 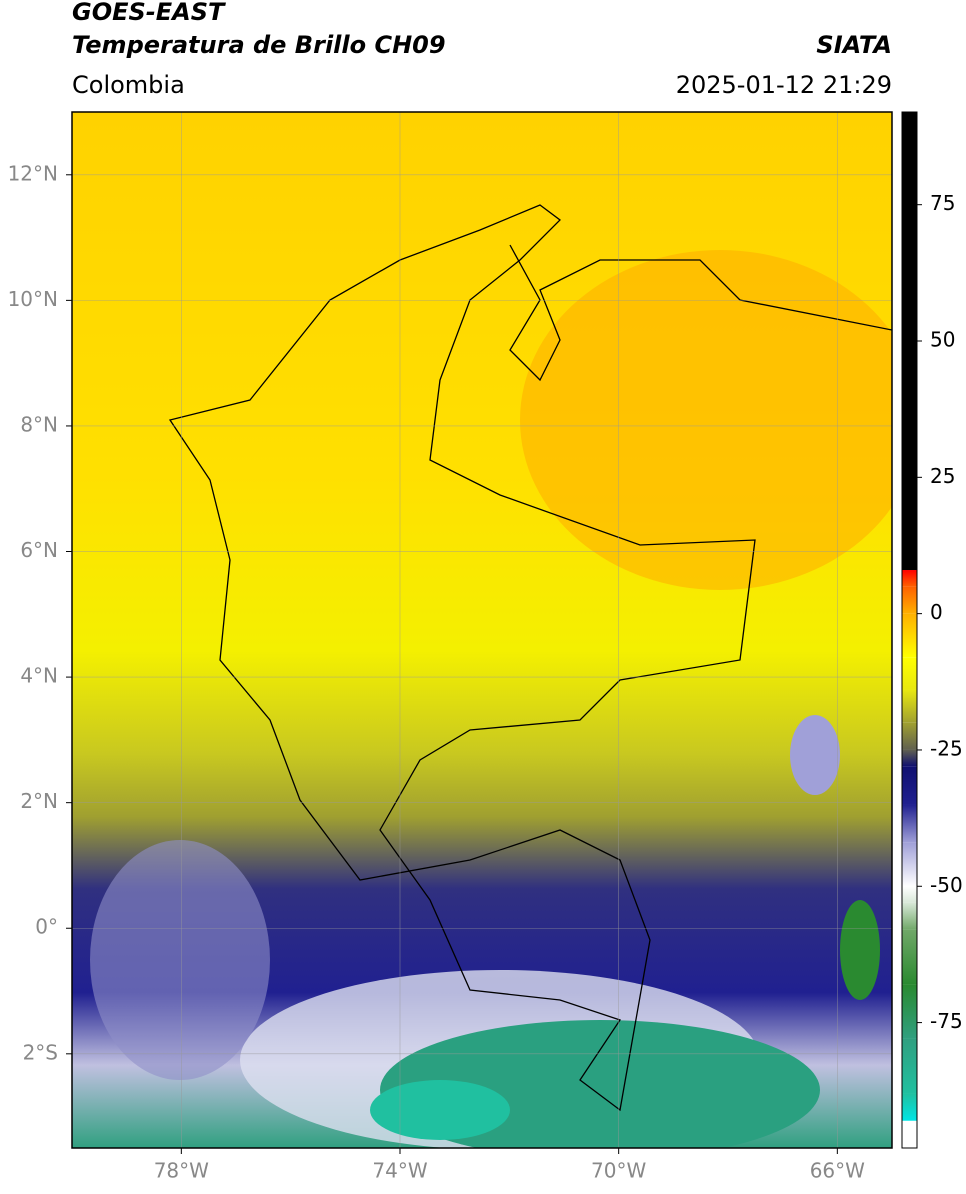 I want to click on y-tick-label: 8°N, so click(x=39, y=424).